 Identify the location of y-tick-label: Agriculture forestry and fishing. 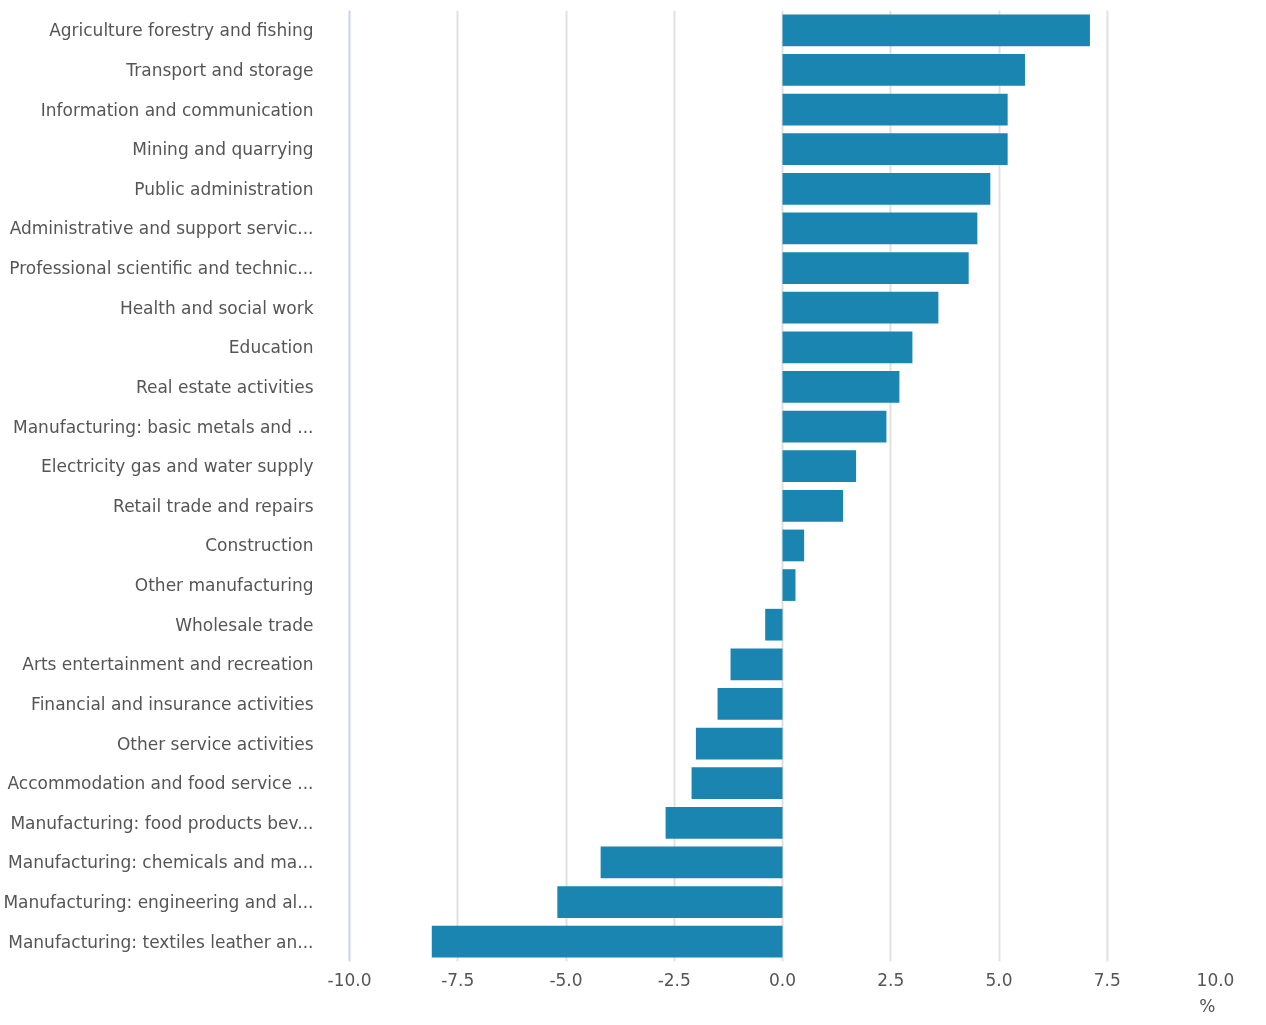
(181, 30).